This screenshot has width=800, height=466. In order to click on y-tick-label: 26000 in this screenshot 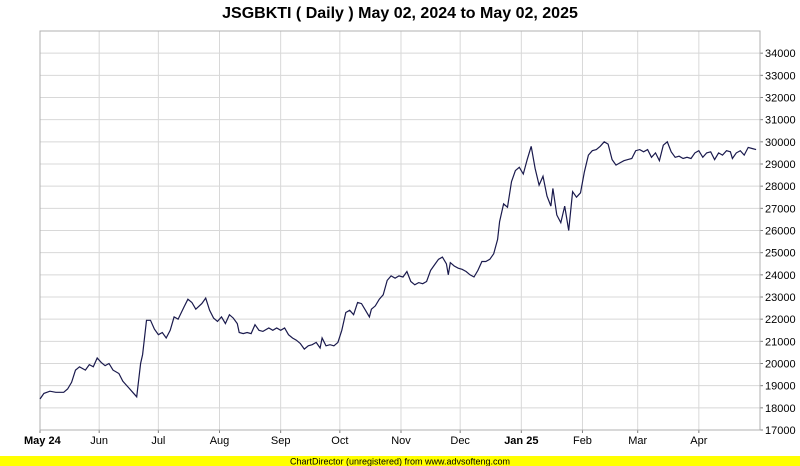, I will do `click(780, 232)`.